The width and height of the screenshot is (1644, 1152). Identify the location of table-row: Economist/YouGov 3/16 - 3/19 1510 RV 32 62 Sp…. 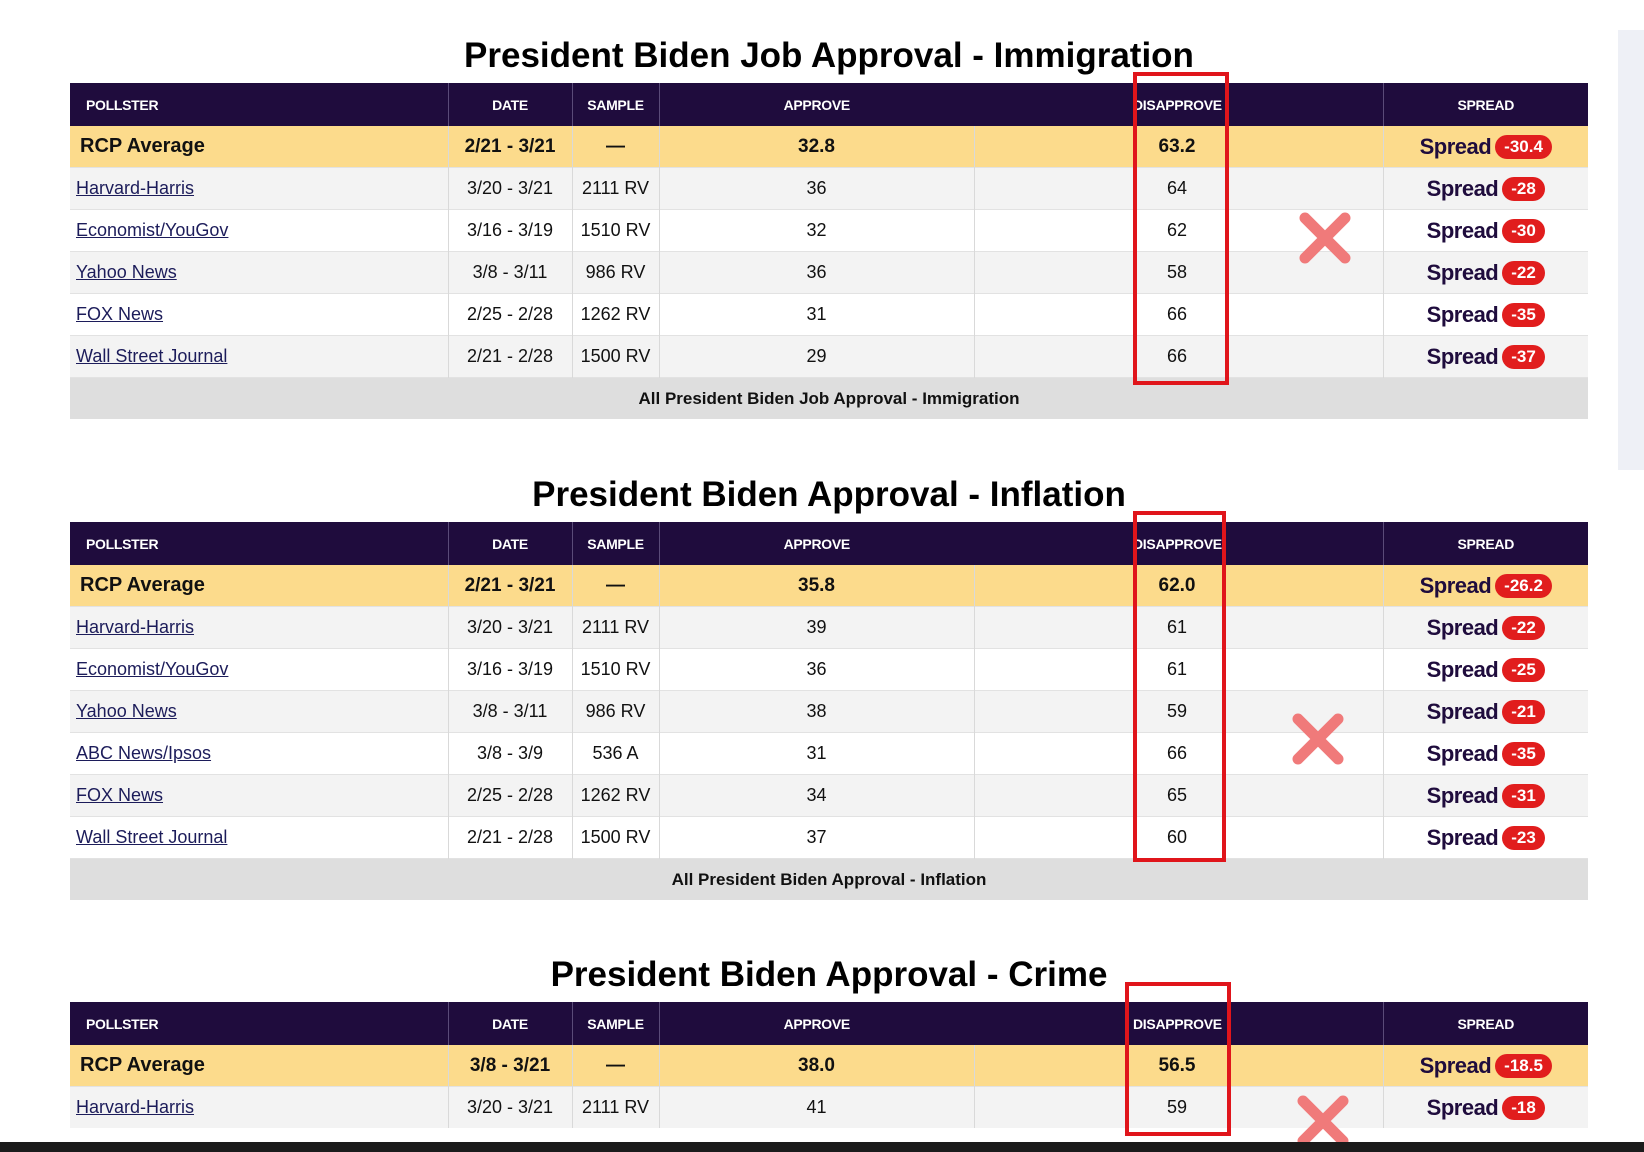
(829, 230).